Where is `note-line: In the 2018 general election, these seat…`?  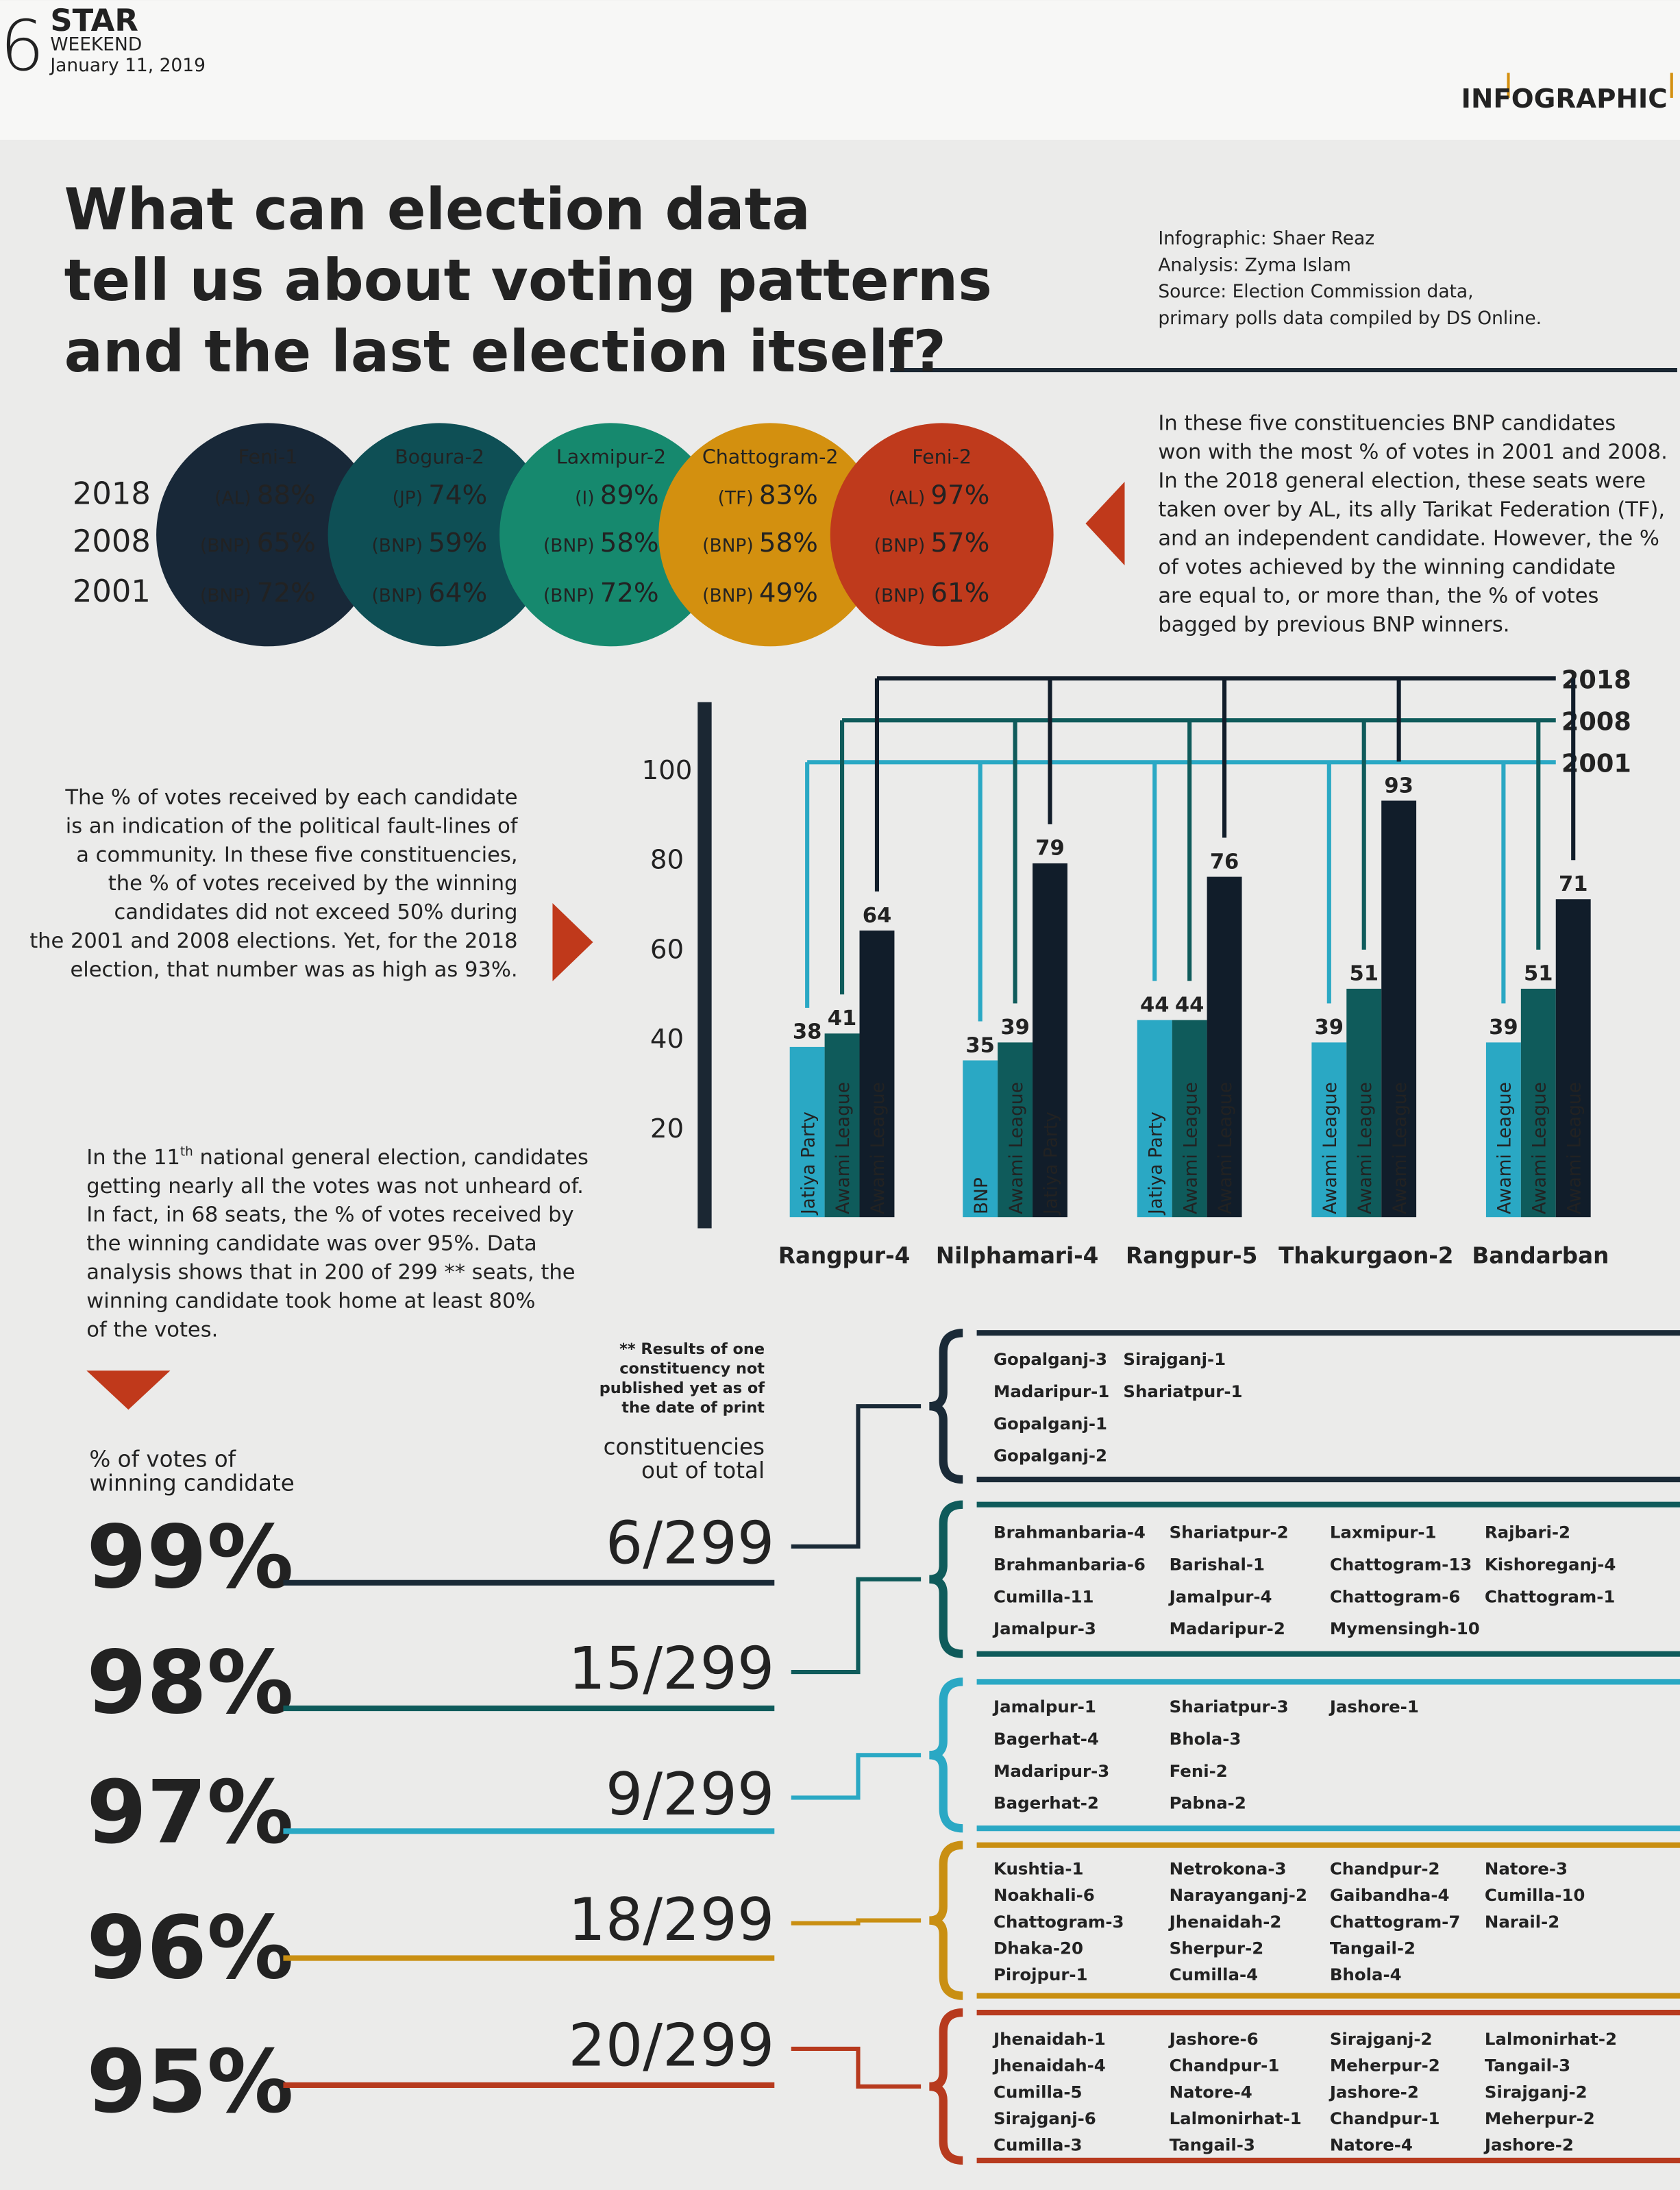 note-line: In the 2018 general election, these seat… is located at coordinates (1402, 481).